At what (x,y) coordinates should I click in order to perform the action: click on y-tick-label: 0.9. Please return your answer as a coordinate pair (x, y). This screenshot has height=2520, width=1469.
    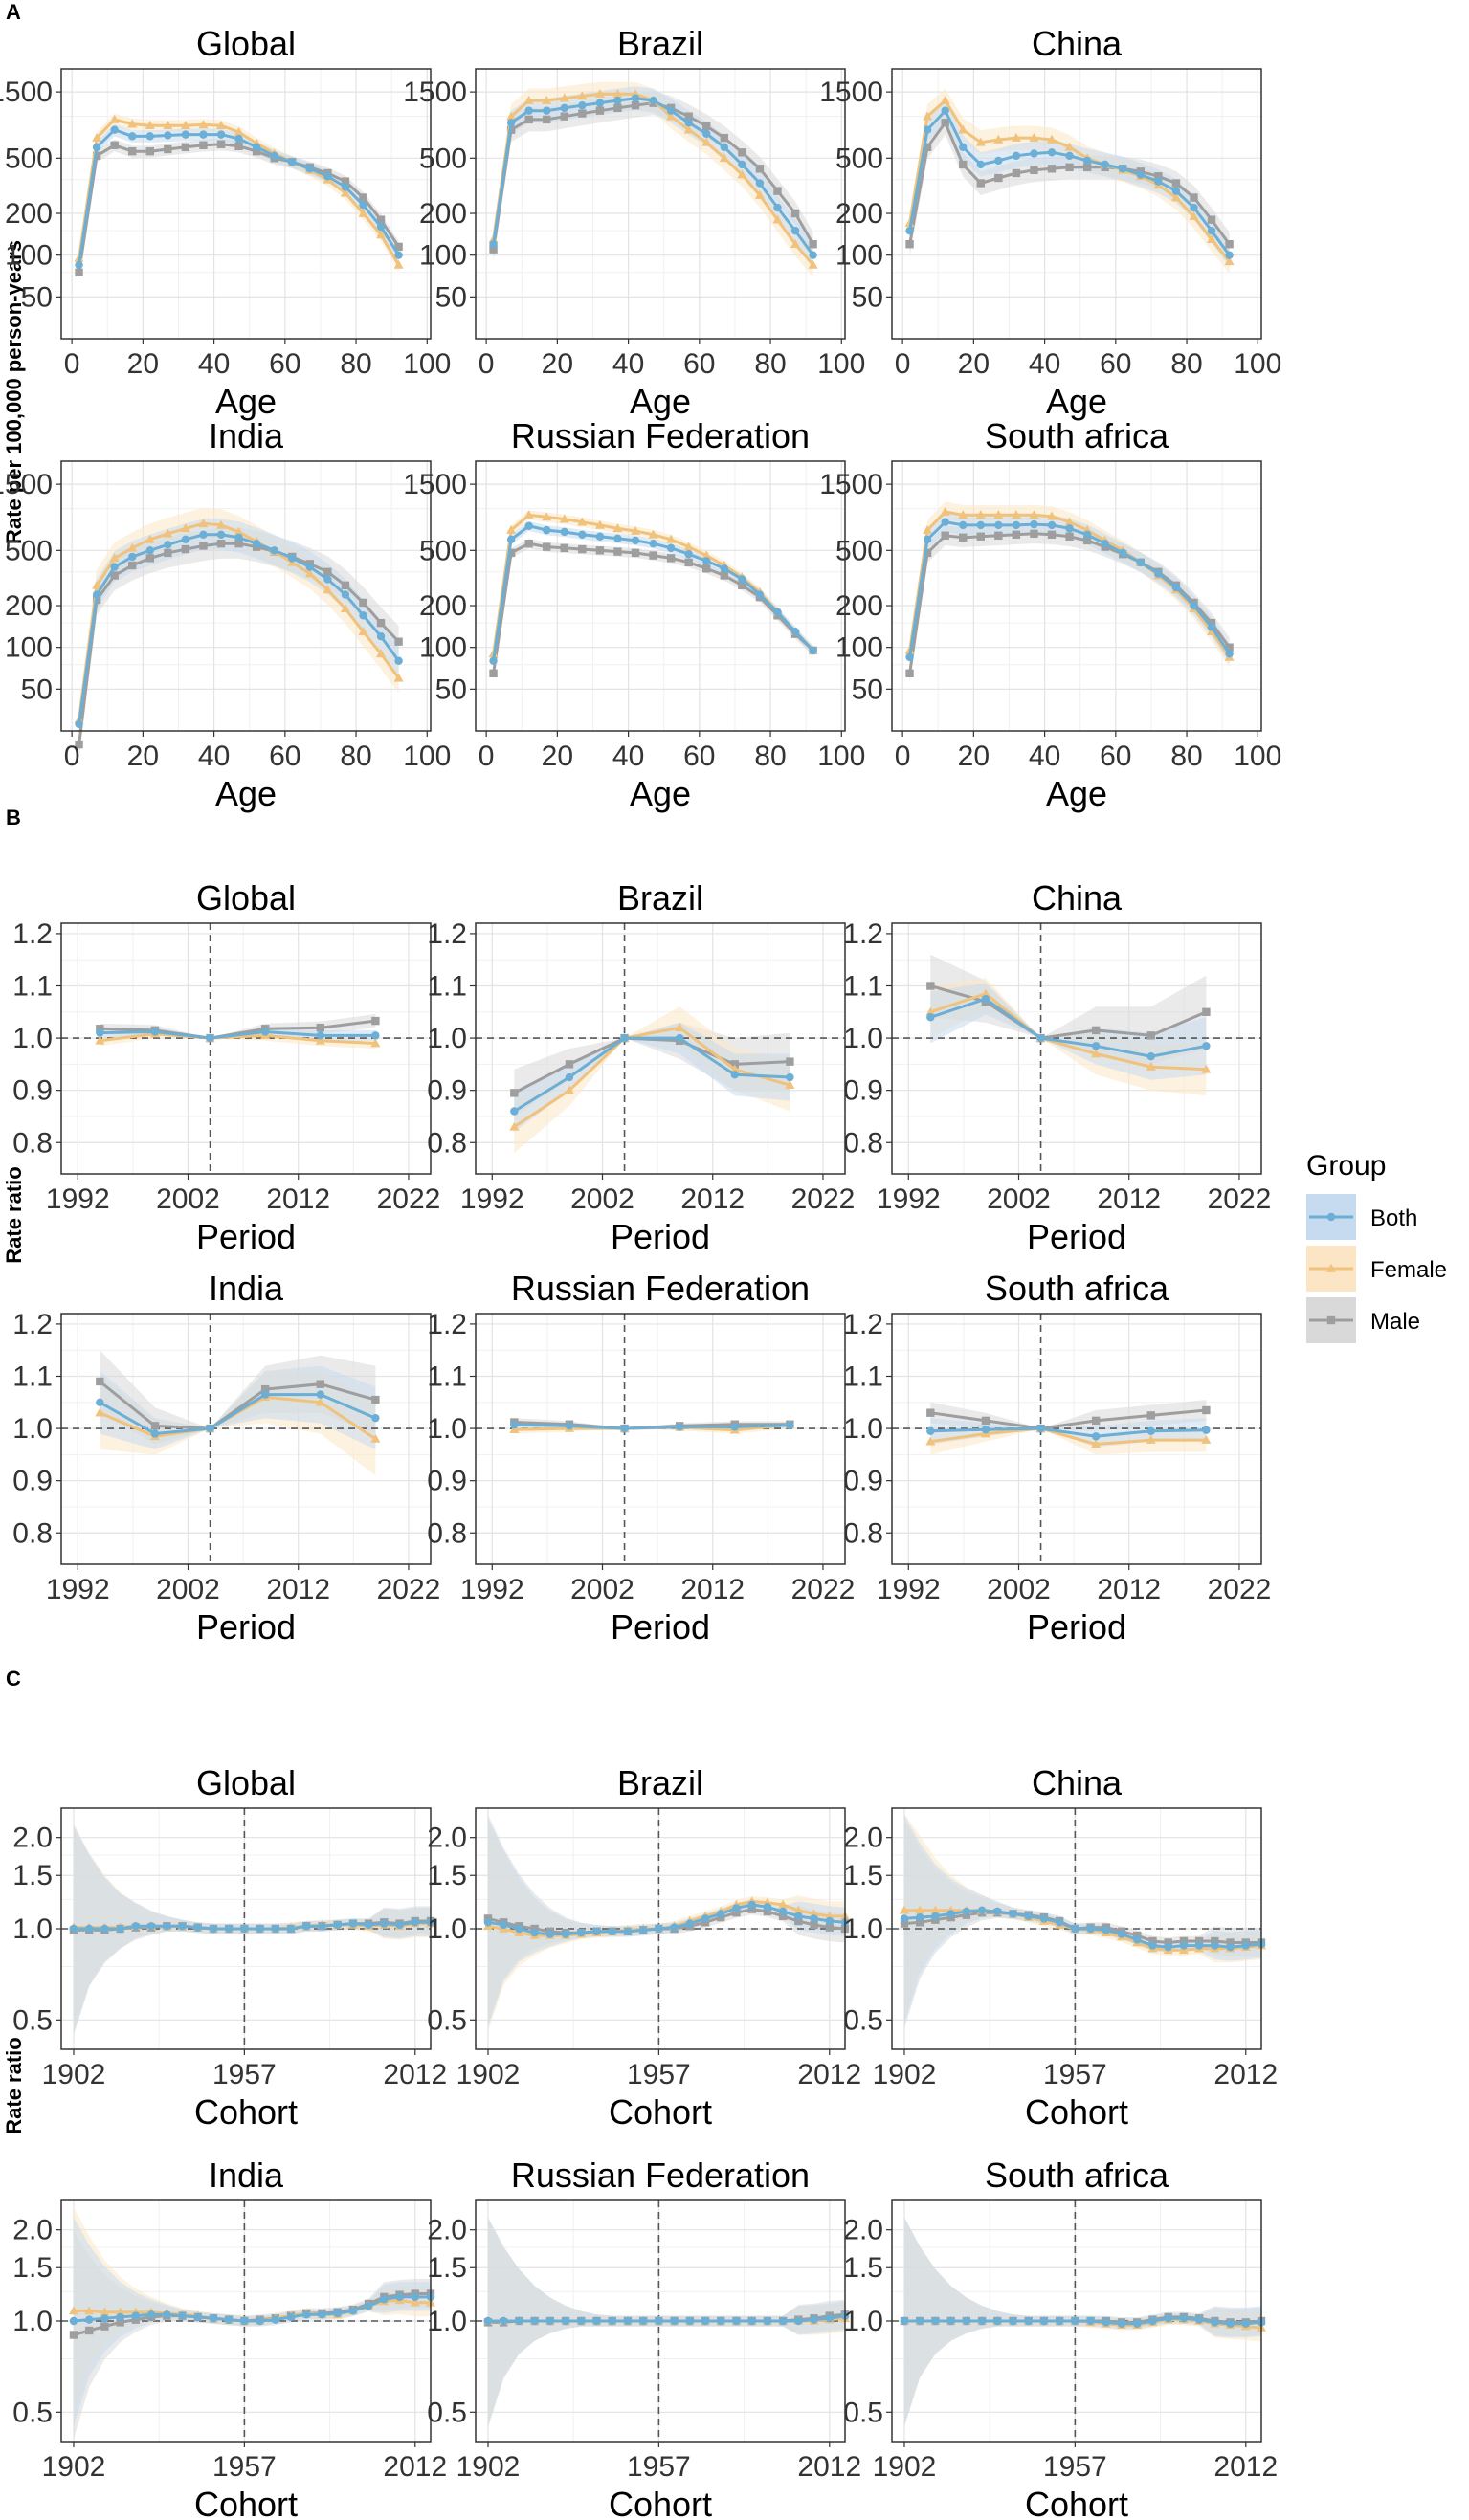
    Looking at the image, I should click on (863, 1482).